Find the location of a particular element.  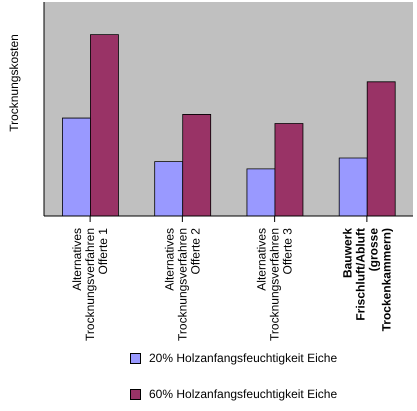

legend-label: 20% Holzanfangsfeuchtigkeit Eiche is located at coordinates (243, 358).